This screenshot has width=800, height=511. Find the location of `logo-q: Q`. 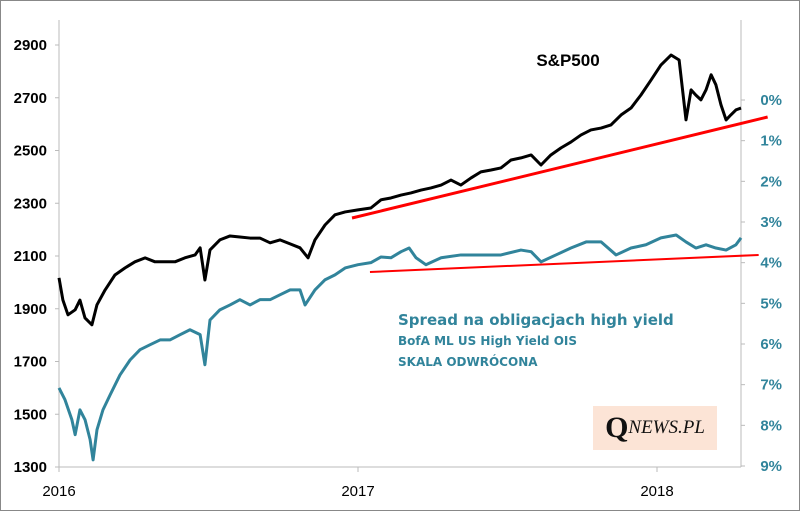

logo-q: Q is located at coordinates (617, 427).